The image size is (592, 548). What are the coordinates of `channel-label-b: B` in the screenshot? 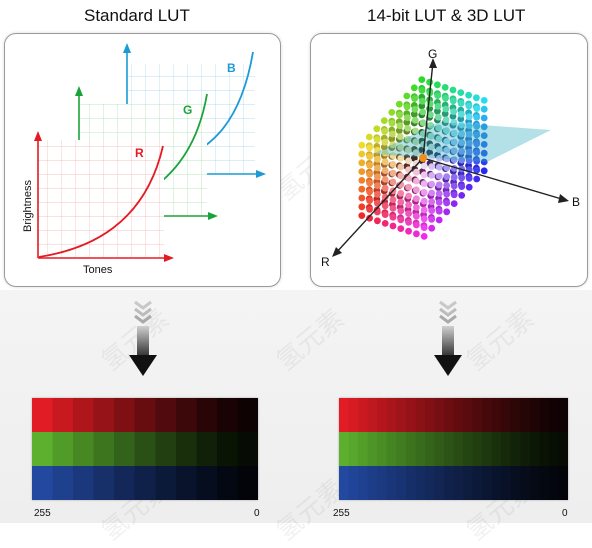 It's located at (231, 68).